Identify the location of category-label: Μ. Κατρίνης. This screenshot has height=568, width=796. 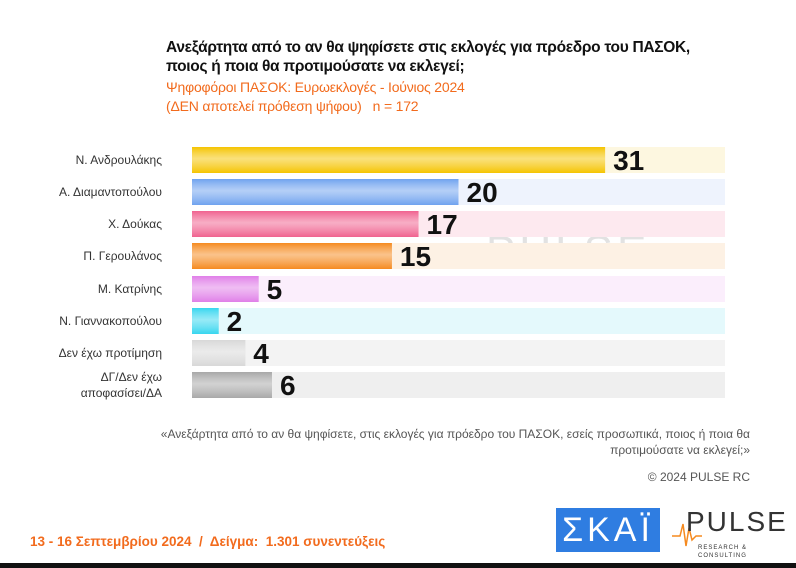
(130, 289).